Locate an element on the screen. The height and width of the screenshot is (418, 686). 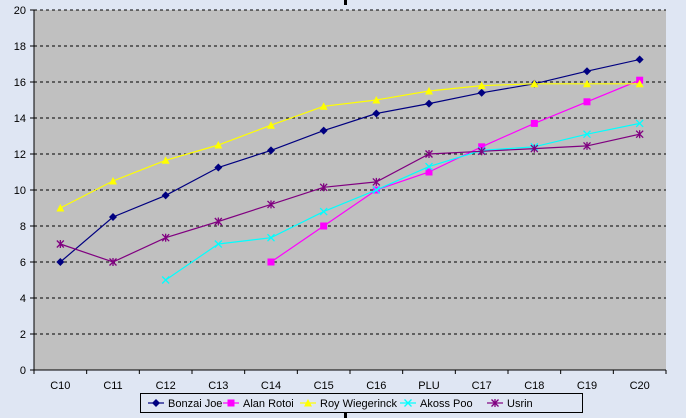
y-tick-label: 6 is located at coordinates (23, 263).